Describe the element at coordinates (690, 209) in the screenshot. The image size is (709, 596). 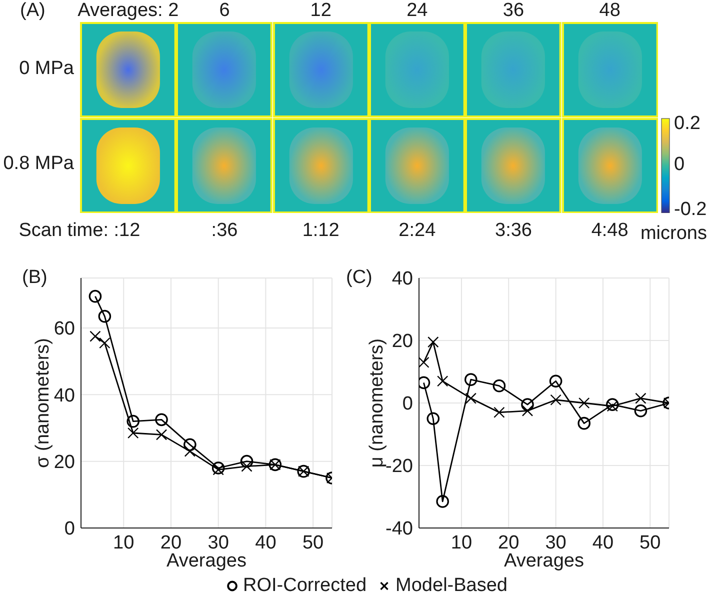
I see `color-bar-label: -0.2` at that location.